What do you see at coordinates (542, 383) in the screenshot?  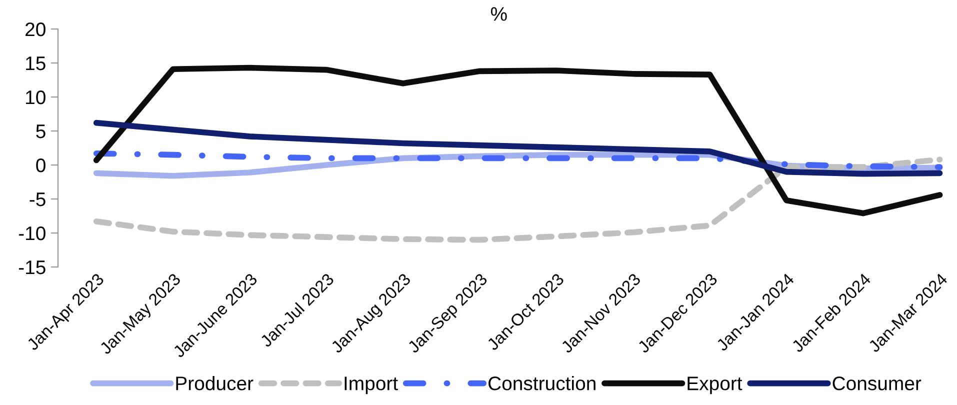 I see `legend-label: Construction` at bounding box center [542, 383].